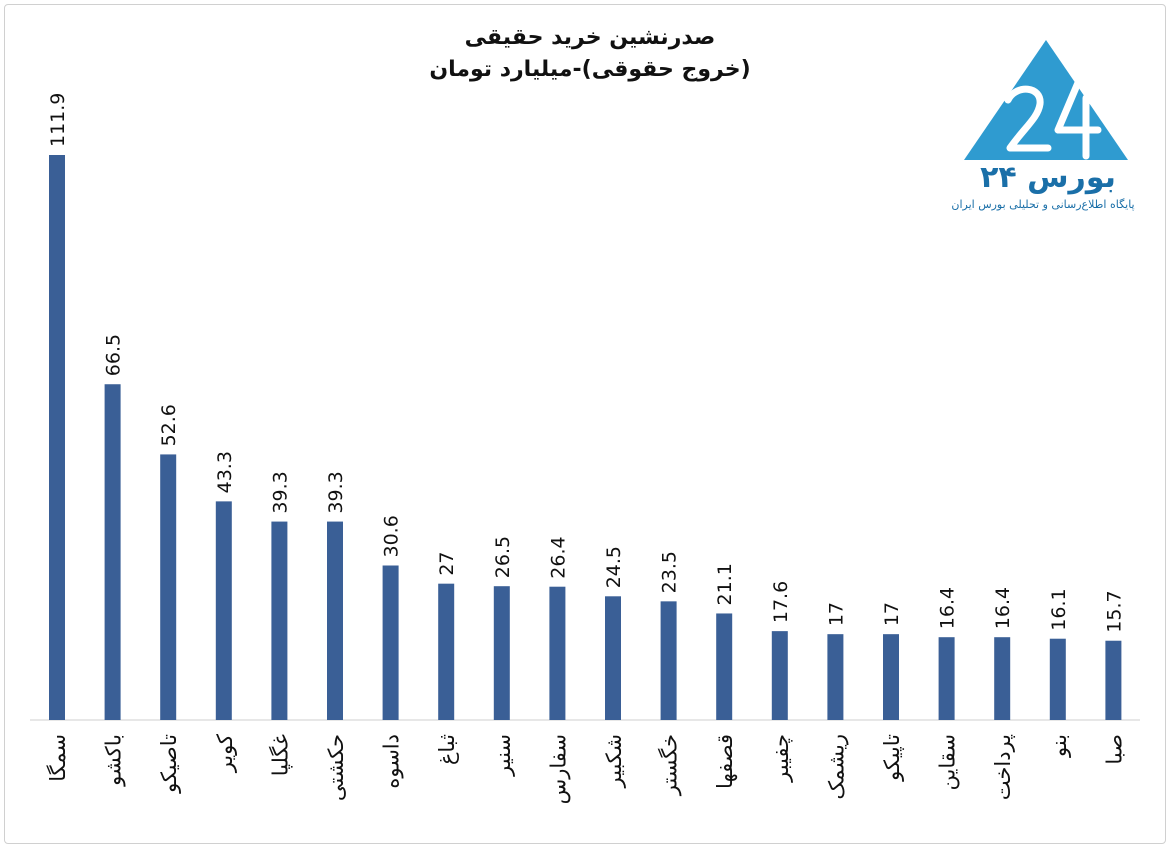  What do you see at coordinates (1043, 204) in the screenshot?
I see `logo-tagline: پایگاه اطلاع‌رسانی و تحلیلی بورس ایران` at bounding box center [1043, 204].